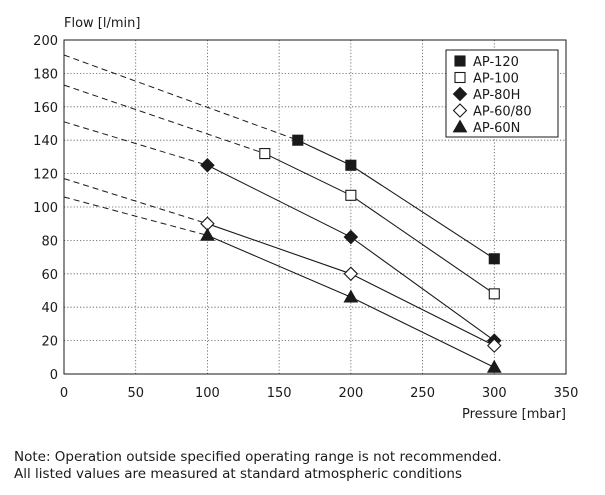 Image resolution: width=605 pixels, height=495 pixels. I want to click on legend-label: AP-60/80, so click(502, 112).